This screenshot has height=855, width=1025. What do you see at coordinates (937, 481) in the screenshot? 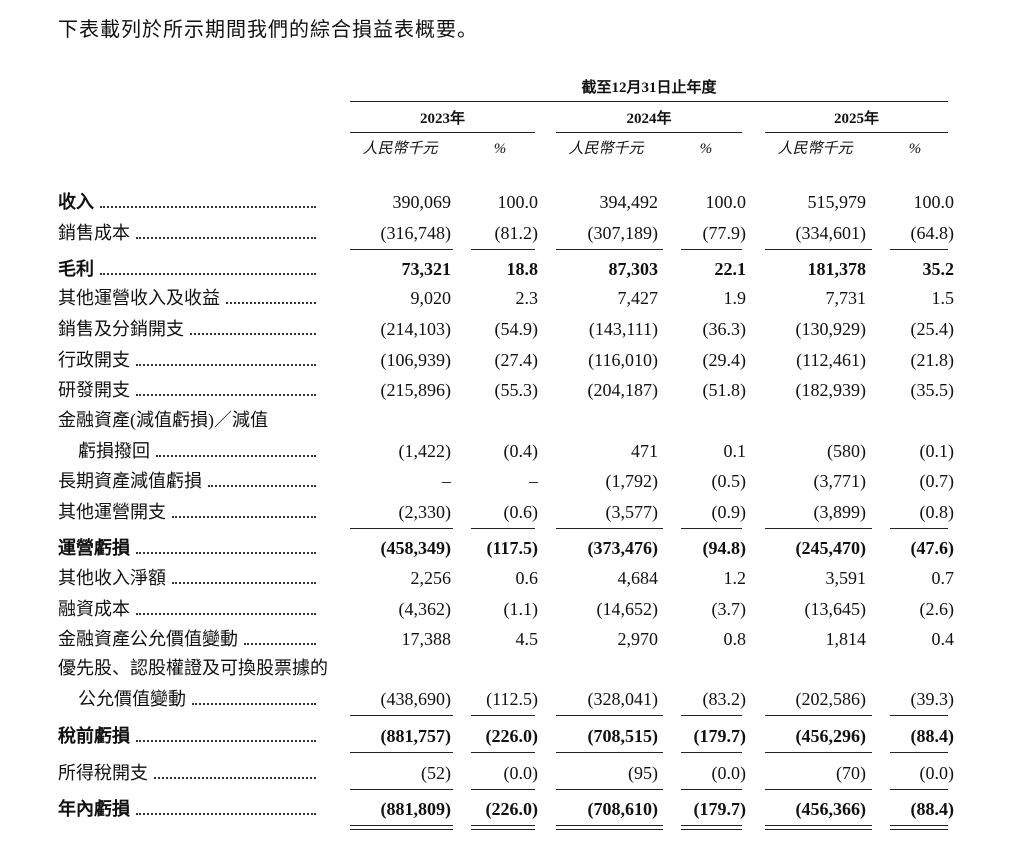
I see `cell-value: (0.7)` at bounding box center [937, 481].